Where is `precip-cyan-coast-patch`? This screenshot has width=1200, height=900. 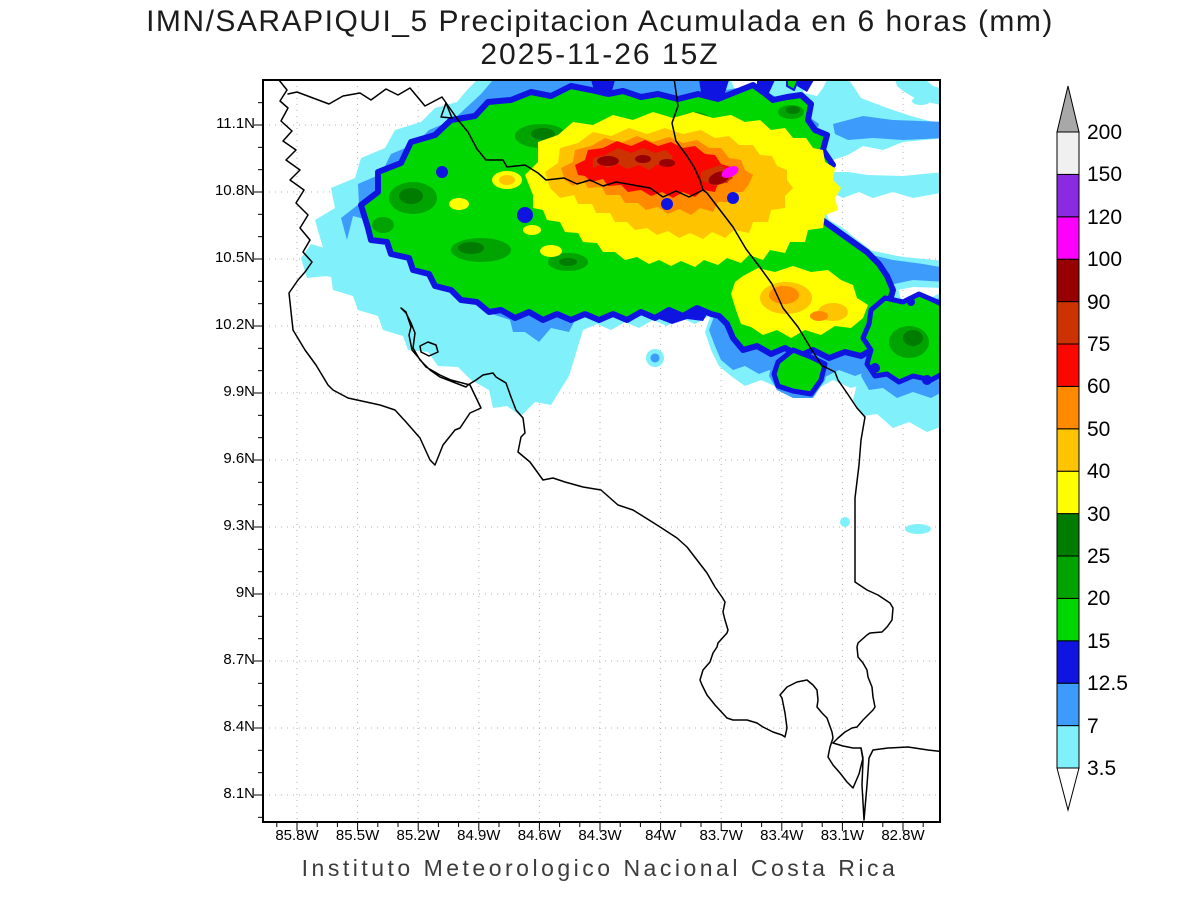 precip-cyan-coast-patch is located at coordinates (347, 262).